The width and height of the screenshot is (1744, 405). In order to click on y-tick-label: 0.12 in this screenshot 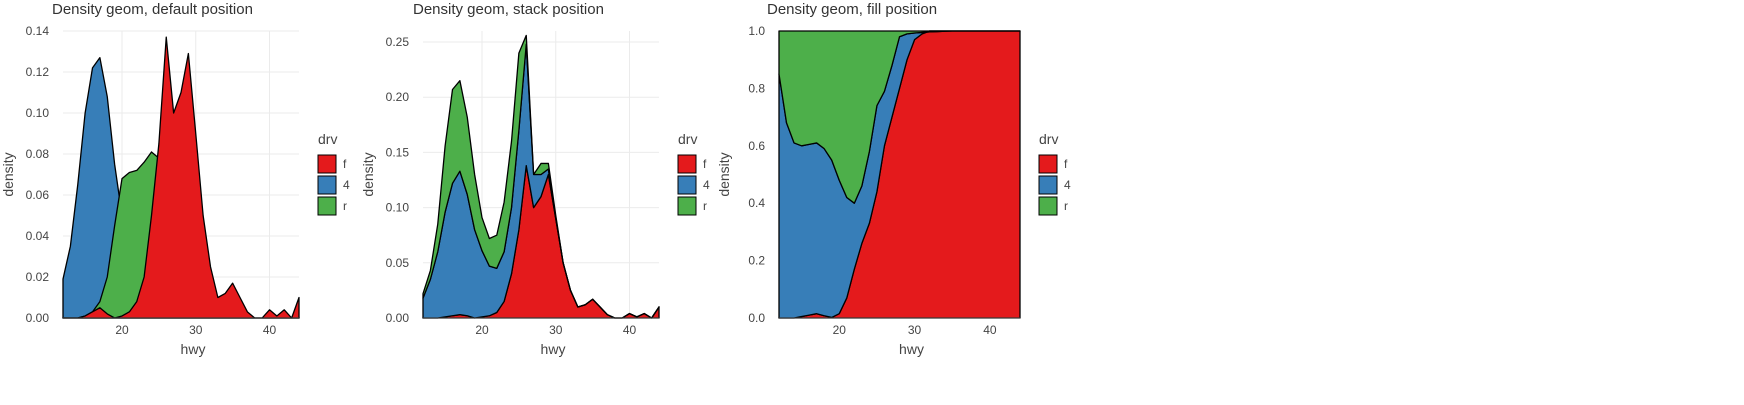, I will do `click(38, 72)`.